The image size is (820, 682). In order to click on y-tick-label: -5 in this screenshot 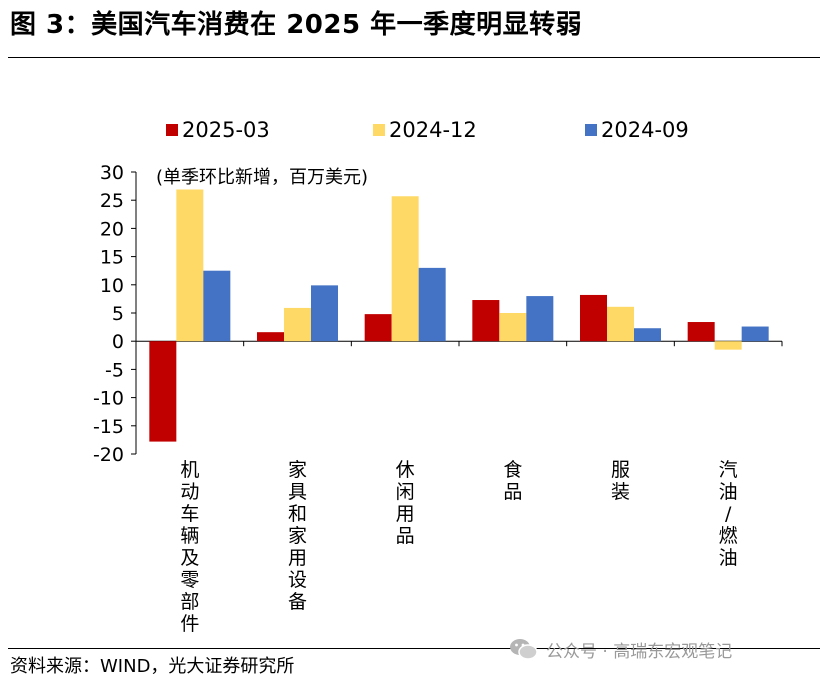, I will do `click(114, 370)`.